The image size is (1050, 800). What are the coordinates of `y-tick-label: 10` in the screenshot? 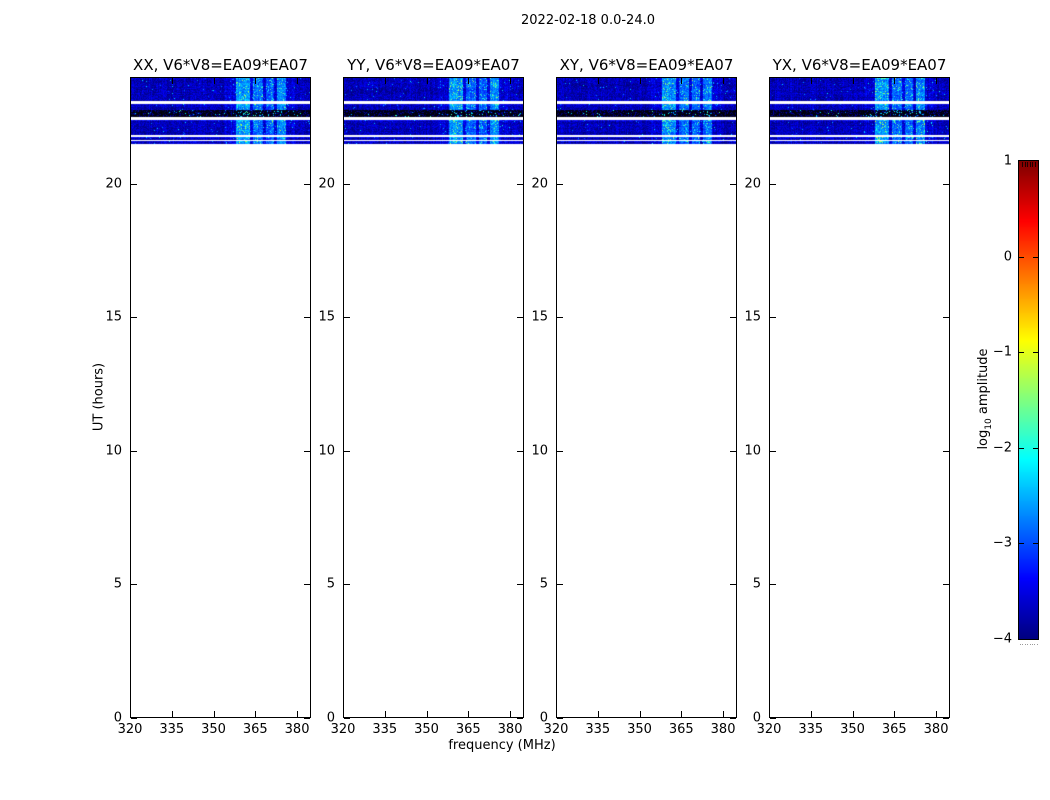 It's located at (113, 451).